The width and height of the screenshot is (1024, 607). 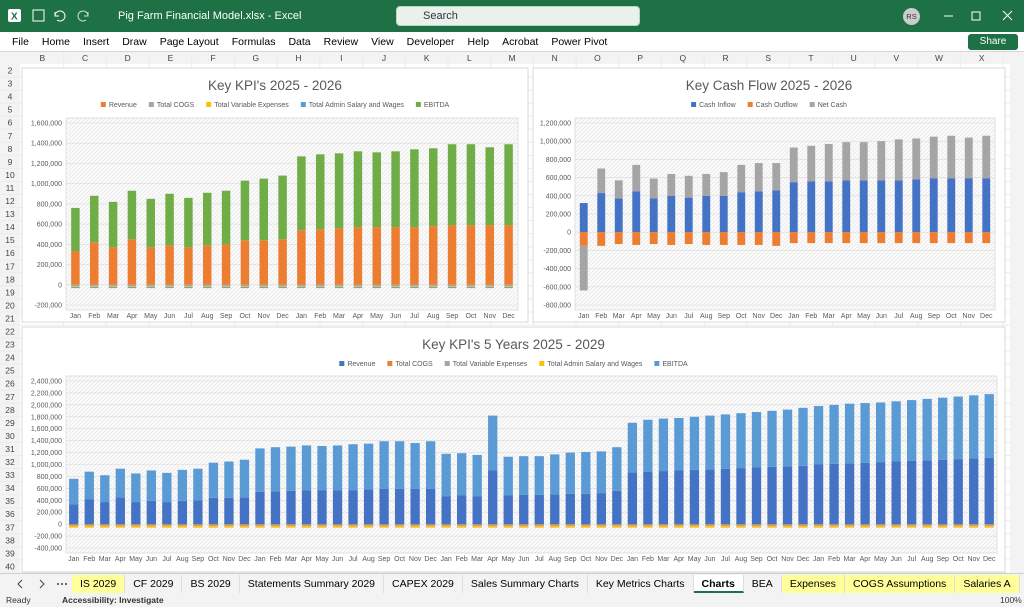 What do you see at coordinates (312, 583) in the screenshot?
I see `sheet-tab: Statements Summary 2029` at bounding box center [312, 583].